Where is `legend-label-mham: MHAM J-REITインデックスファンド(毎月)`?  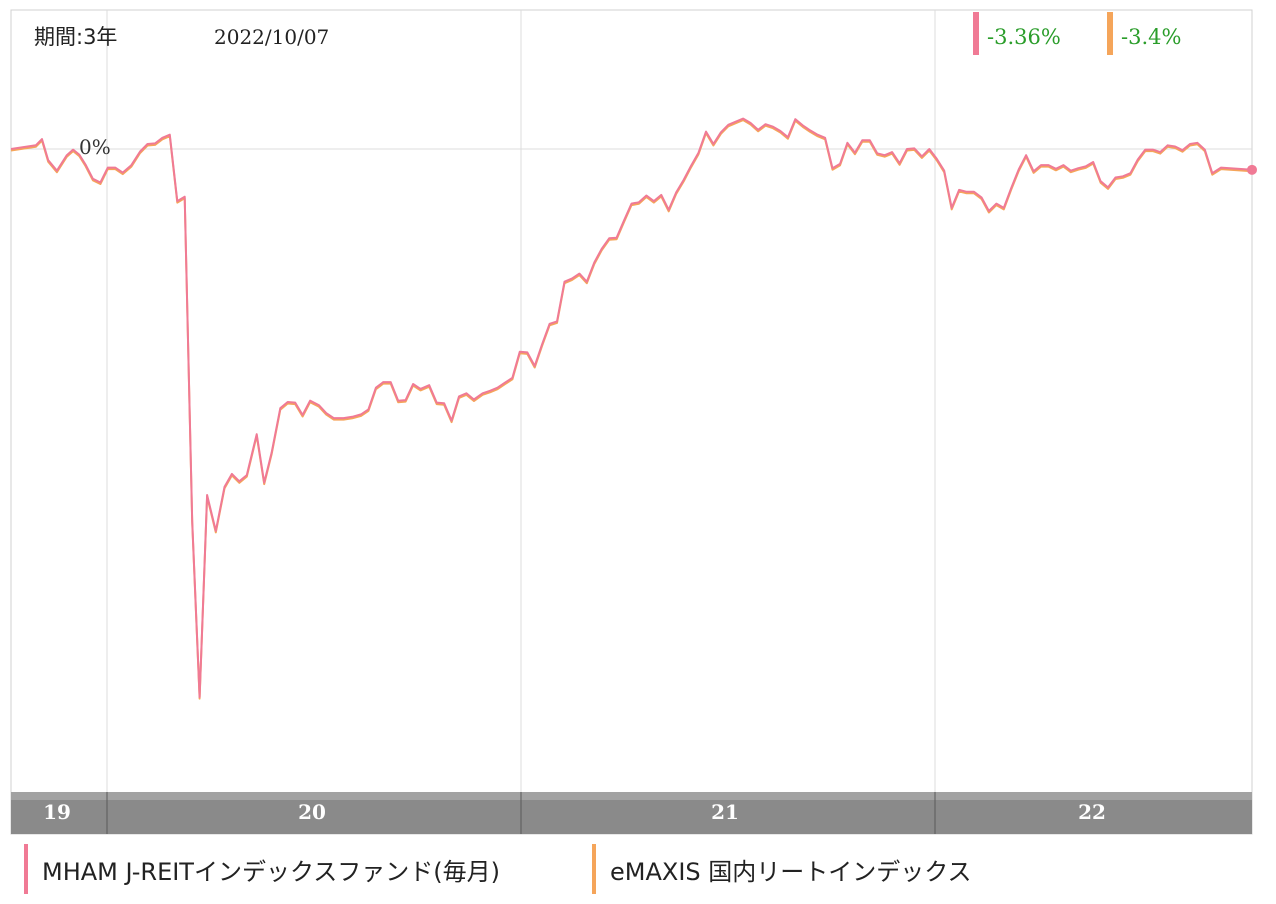
legend-label-mham: MHAM J-REITインデックスファンド(毎月) is located at coordinates (271, 871).